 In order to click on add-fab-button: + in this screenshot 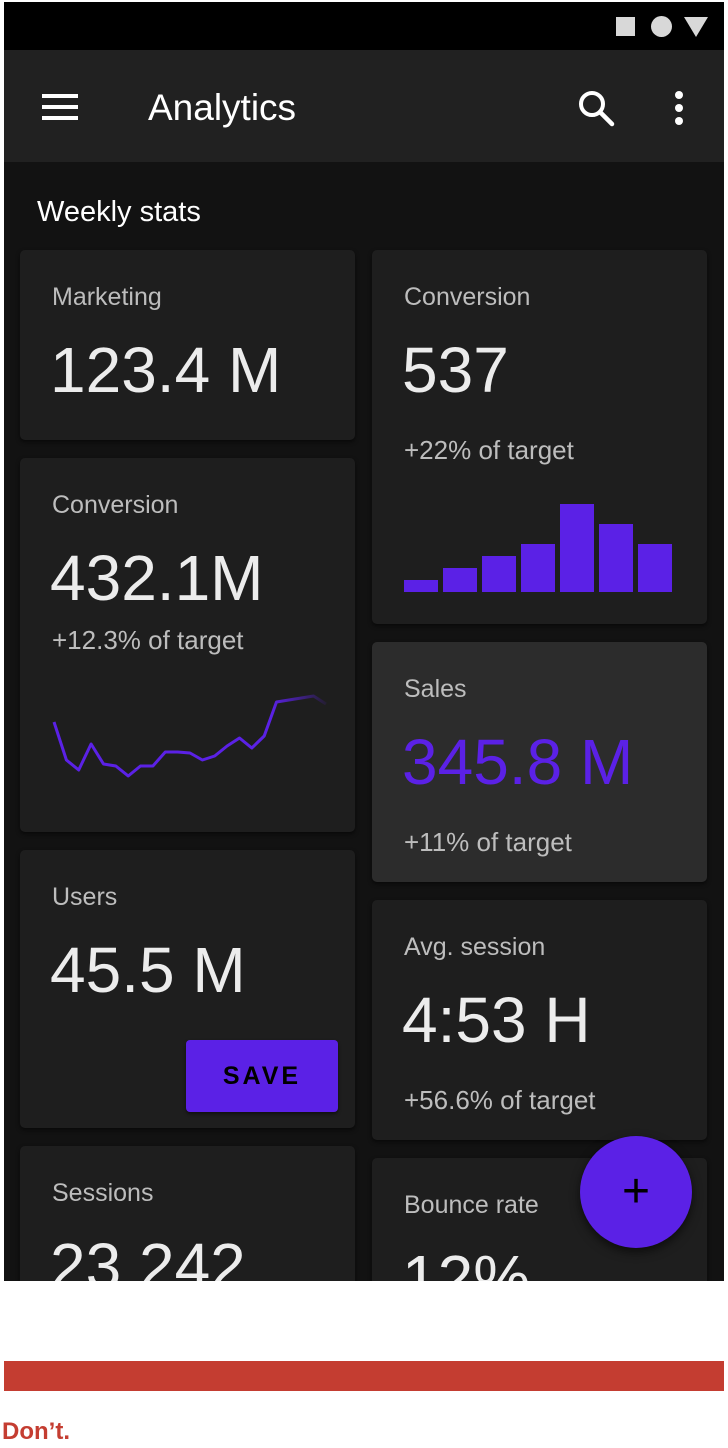, I will do `click(636, 1192)`.